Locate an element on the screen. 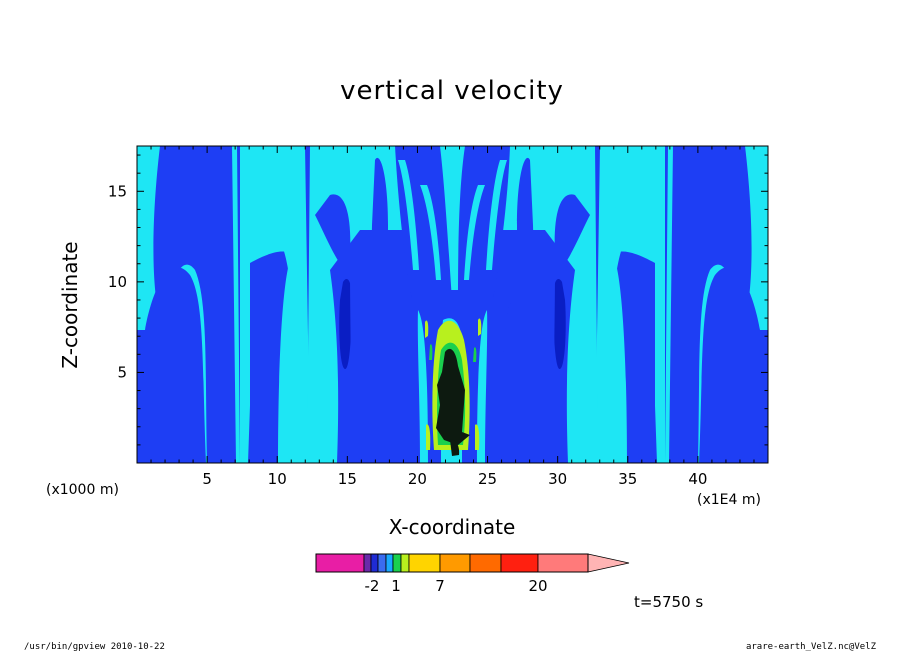 This screenshot has width=904, height=654. x-tick-label: 10 is located at coordinates (277, 479).